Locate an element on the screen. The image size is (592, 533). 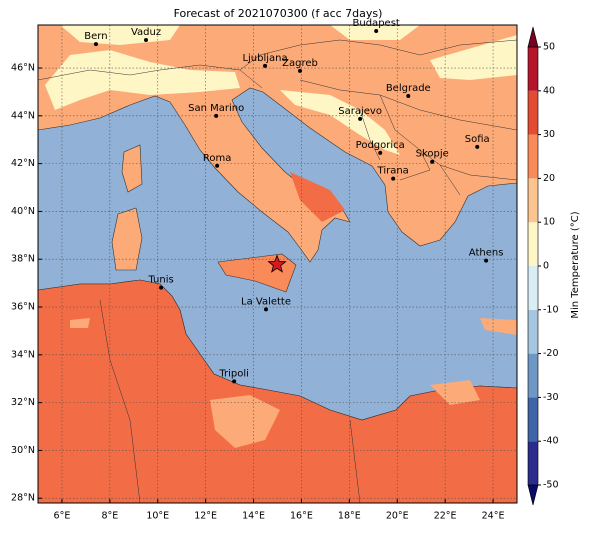
x-tick-label: 10°E is located at coordinates (157, 516).